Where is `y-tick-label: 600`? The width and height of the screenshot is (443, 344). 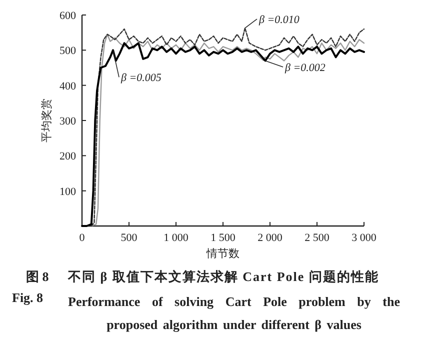
y-tick-label: 600 is located at coordinates (68, 16).